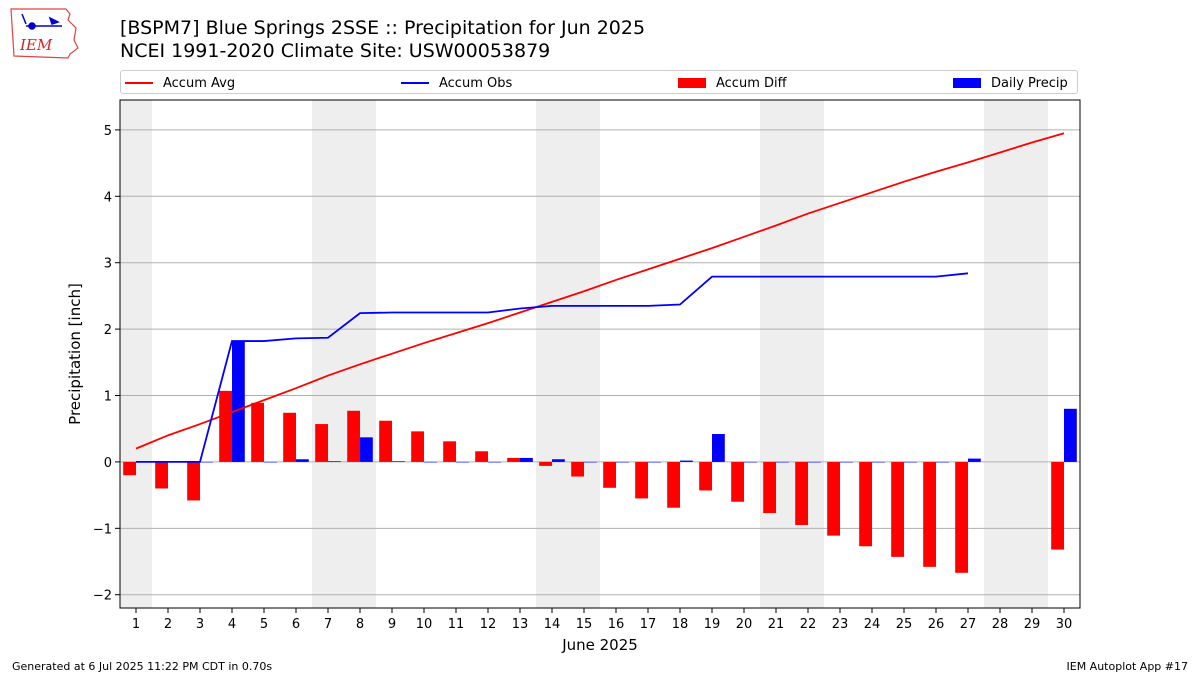 Image resolution: width=1200 pixels, height=675 pixels. I want to click on x-tick-label: 17, so click(648, 624).